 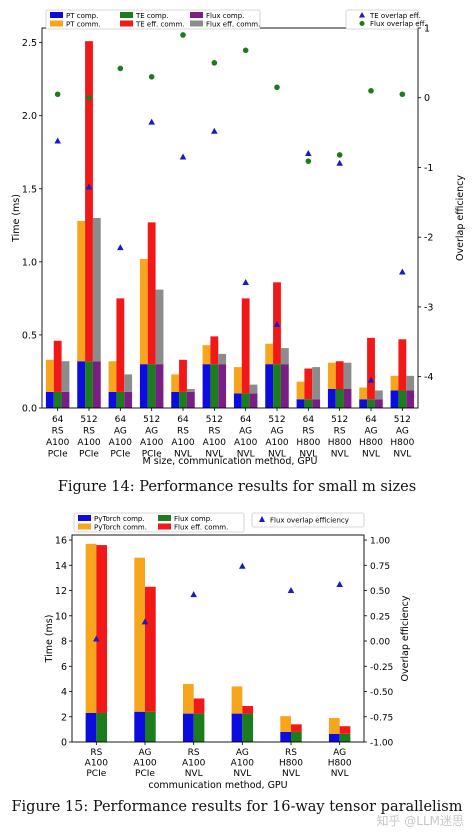 What do you see at coordinates (381, 718) in the screenshot?
I see `y2-tick-label: -0.75` at bounding box center [381, 718].